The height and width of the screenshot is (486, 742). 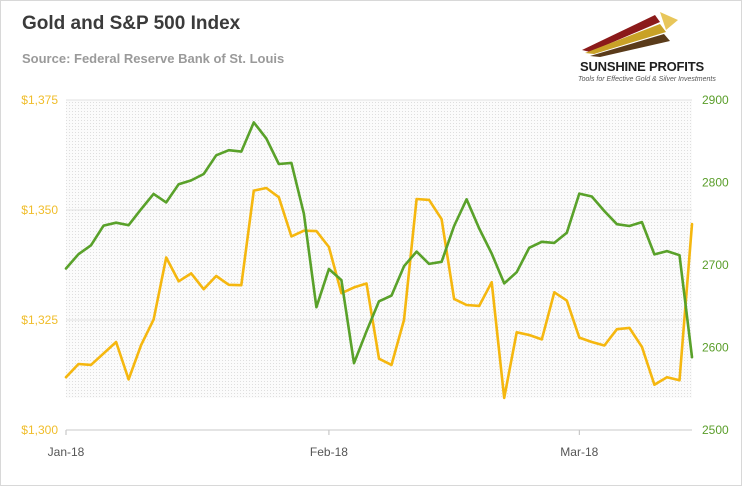 What do you see at coordinates (715, 100) in the screenshot?
I see `right-axis-tick-label: 2900` at bounding box center [715, 100].